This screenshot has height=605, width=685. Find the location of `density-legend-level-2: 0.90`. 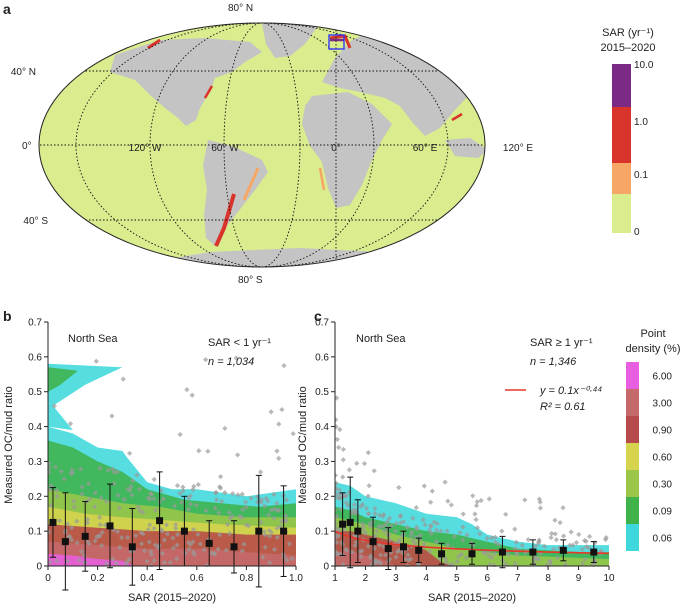

density-legend-level-2: 0.90 is located at coordinates (663, 431).